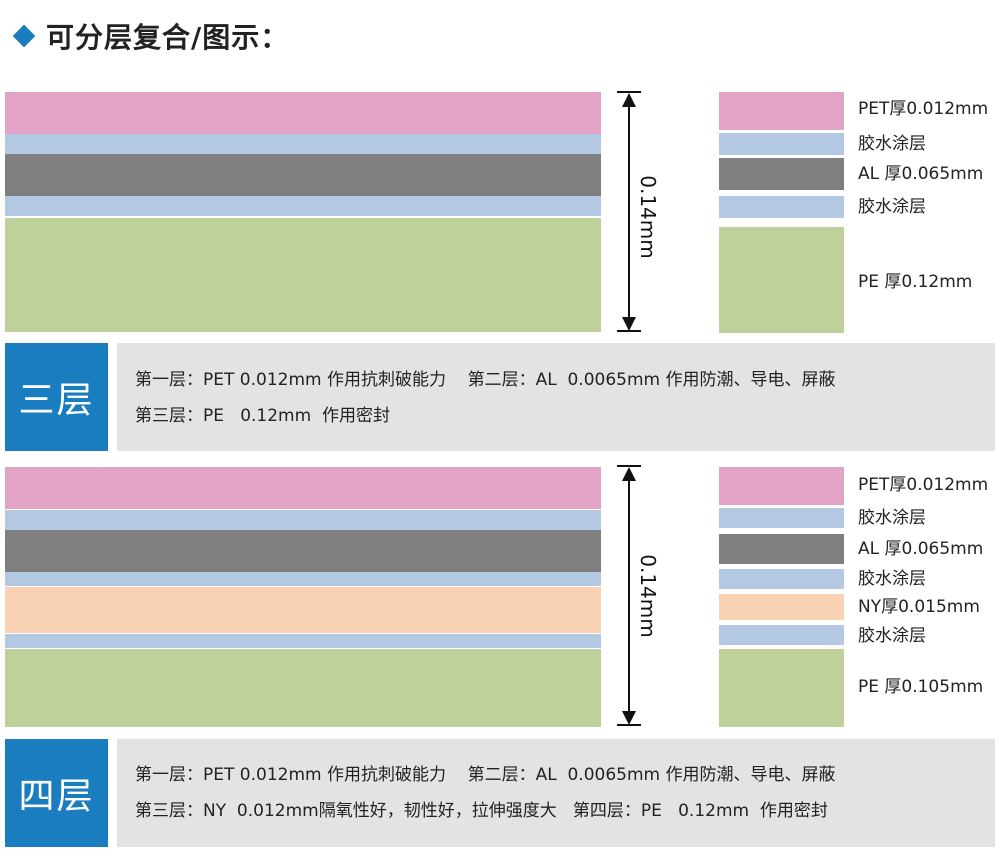 The height and width of the screenshot is (853, 1000). I want to click on band-ny, so click(303, 610).